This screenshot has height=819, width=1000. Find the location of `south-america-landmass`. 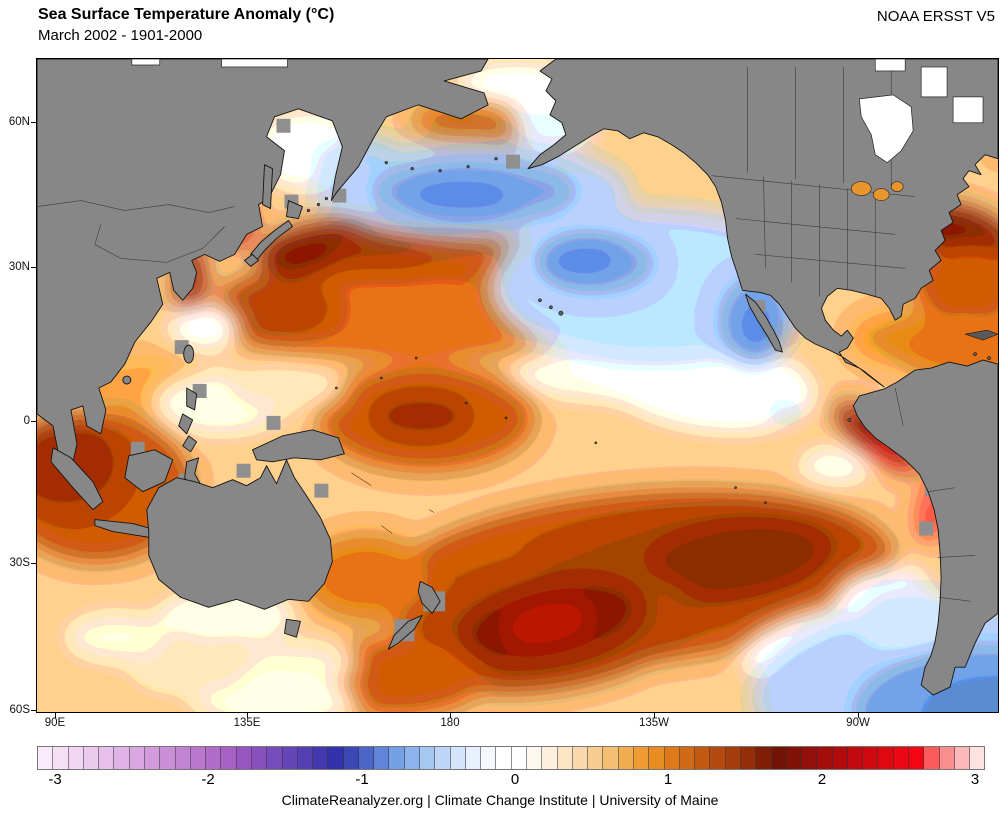

south-america-landmass is located at coordinates (925, 527).